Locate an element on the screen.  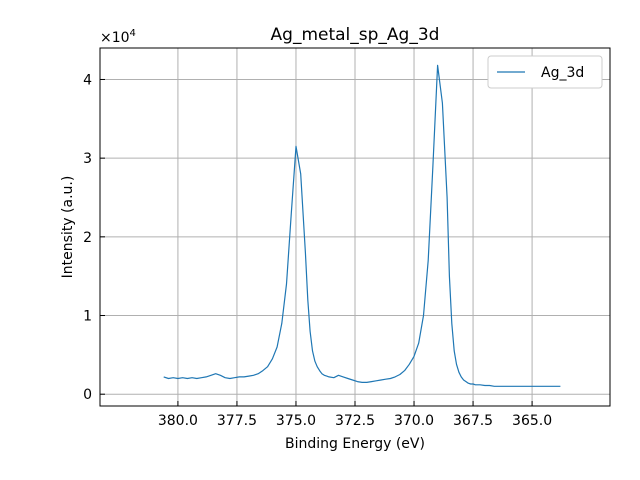
y-tick-label: 2 is located at coordinates (87, 238).